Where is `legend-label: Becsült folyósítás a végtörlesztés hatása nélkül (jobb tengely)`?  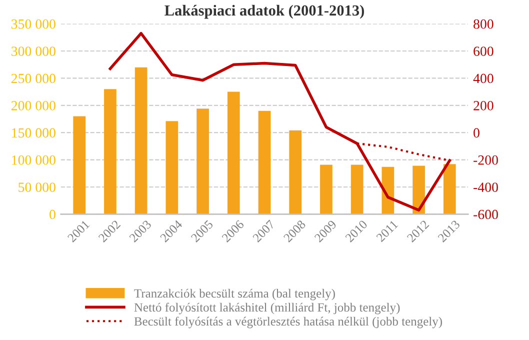 legend-label: Becsült folyósítás a végtörlesztés hatása nélkül (jobb tengely) is located at coordinates (288, 322).